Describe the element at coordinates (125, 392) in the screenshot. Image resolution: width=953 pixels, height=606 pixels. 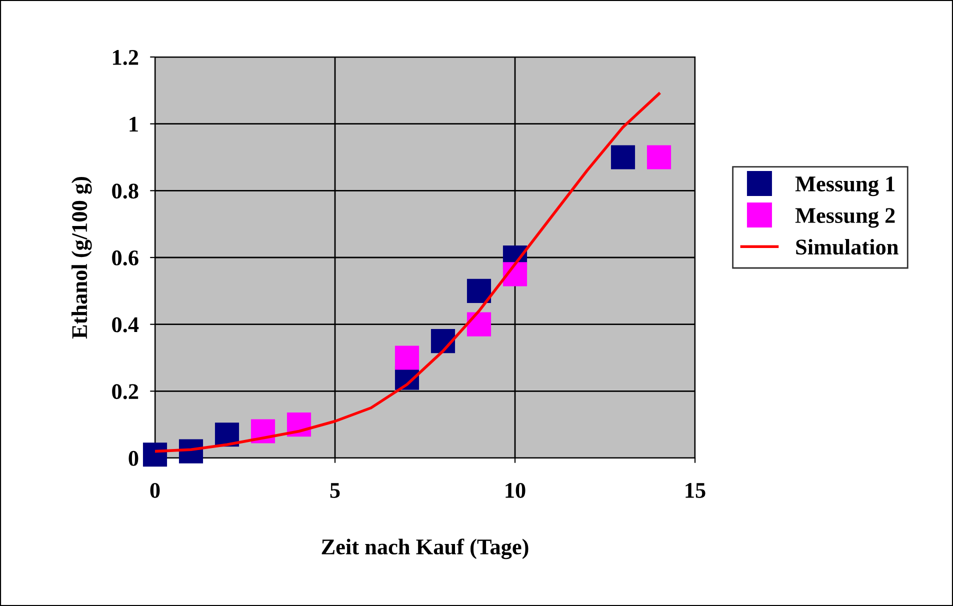
I see `y-tick-label: 0.2` at that location.